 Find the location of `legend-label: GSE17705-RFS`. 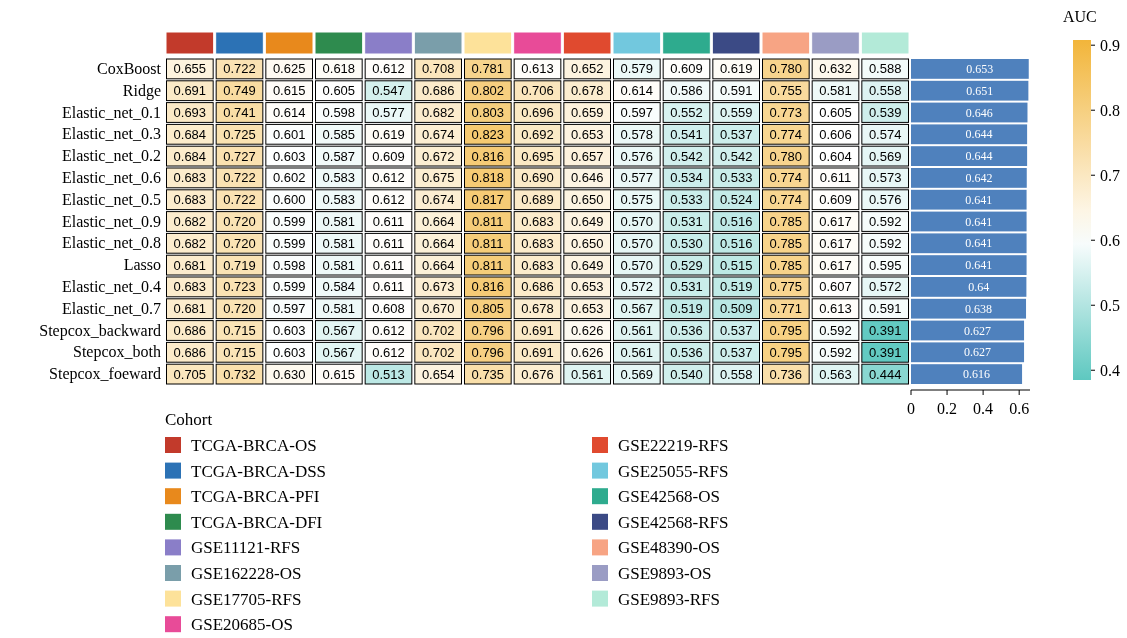

legend-label: GSE17705-RFS is located at coordinates (246, 599).